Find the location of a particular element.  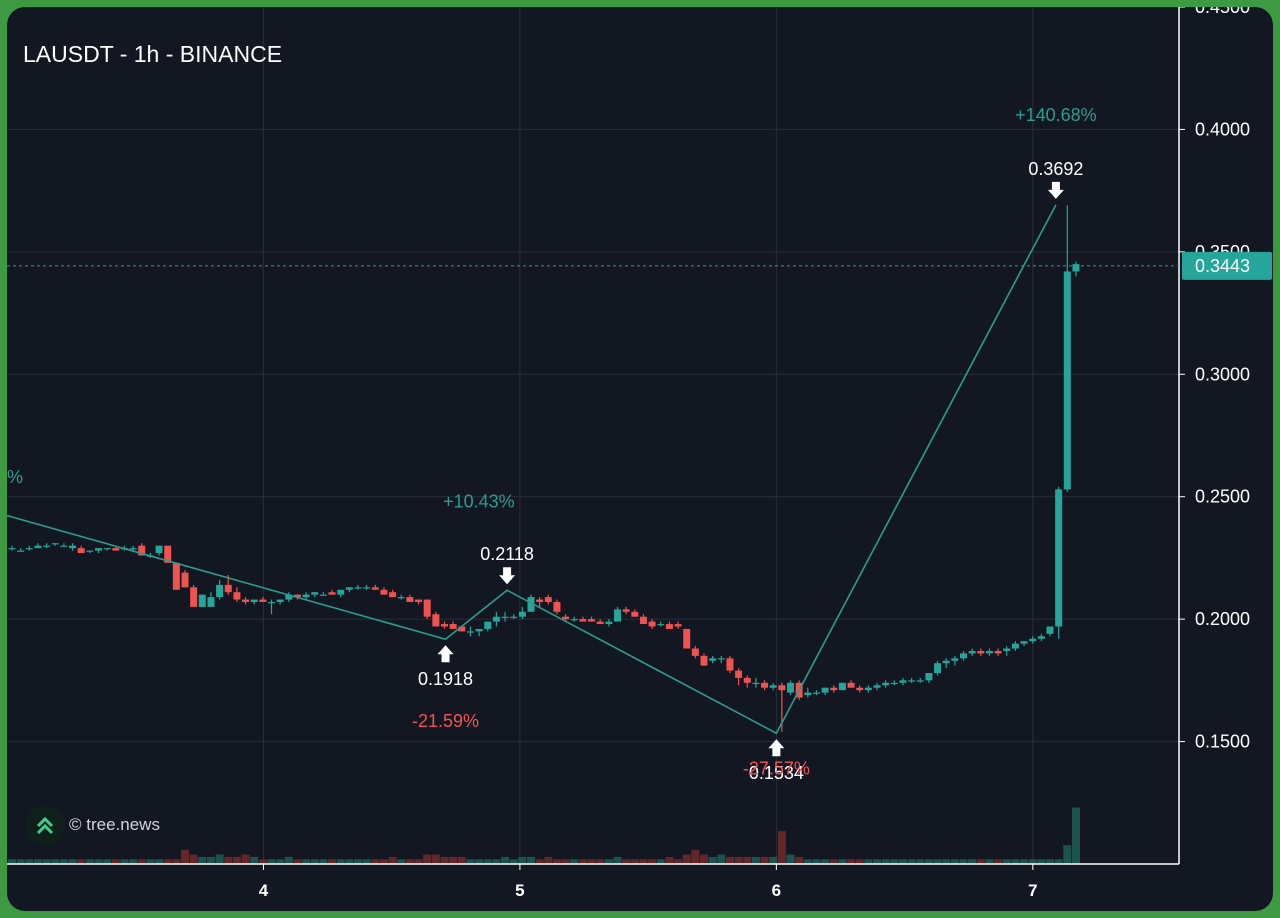

last-price-tag is located at coordinates (1227, 265).